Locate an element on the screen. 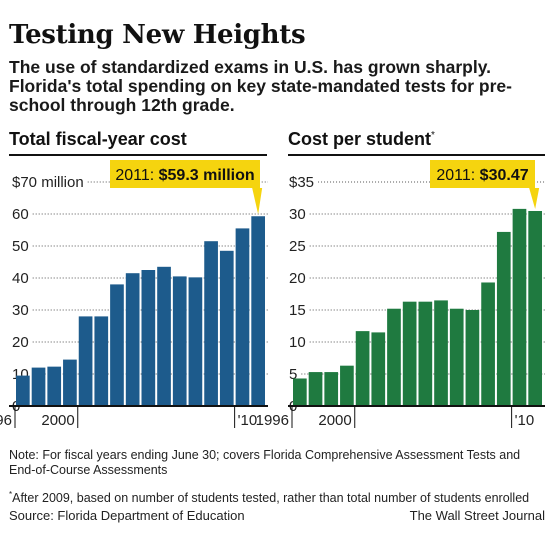 The width and height of the screenshot is (555, 546). right-panel-title: Cost per student* is located at coordinates (361, 139).